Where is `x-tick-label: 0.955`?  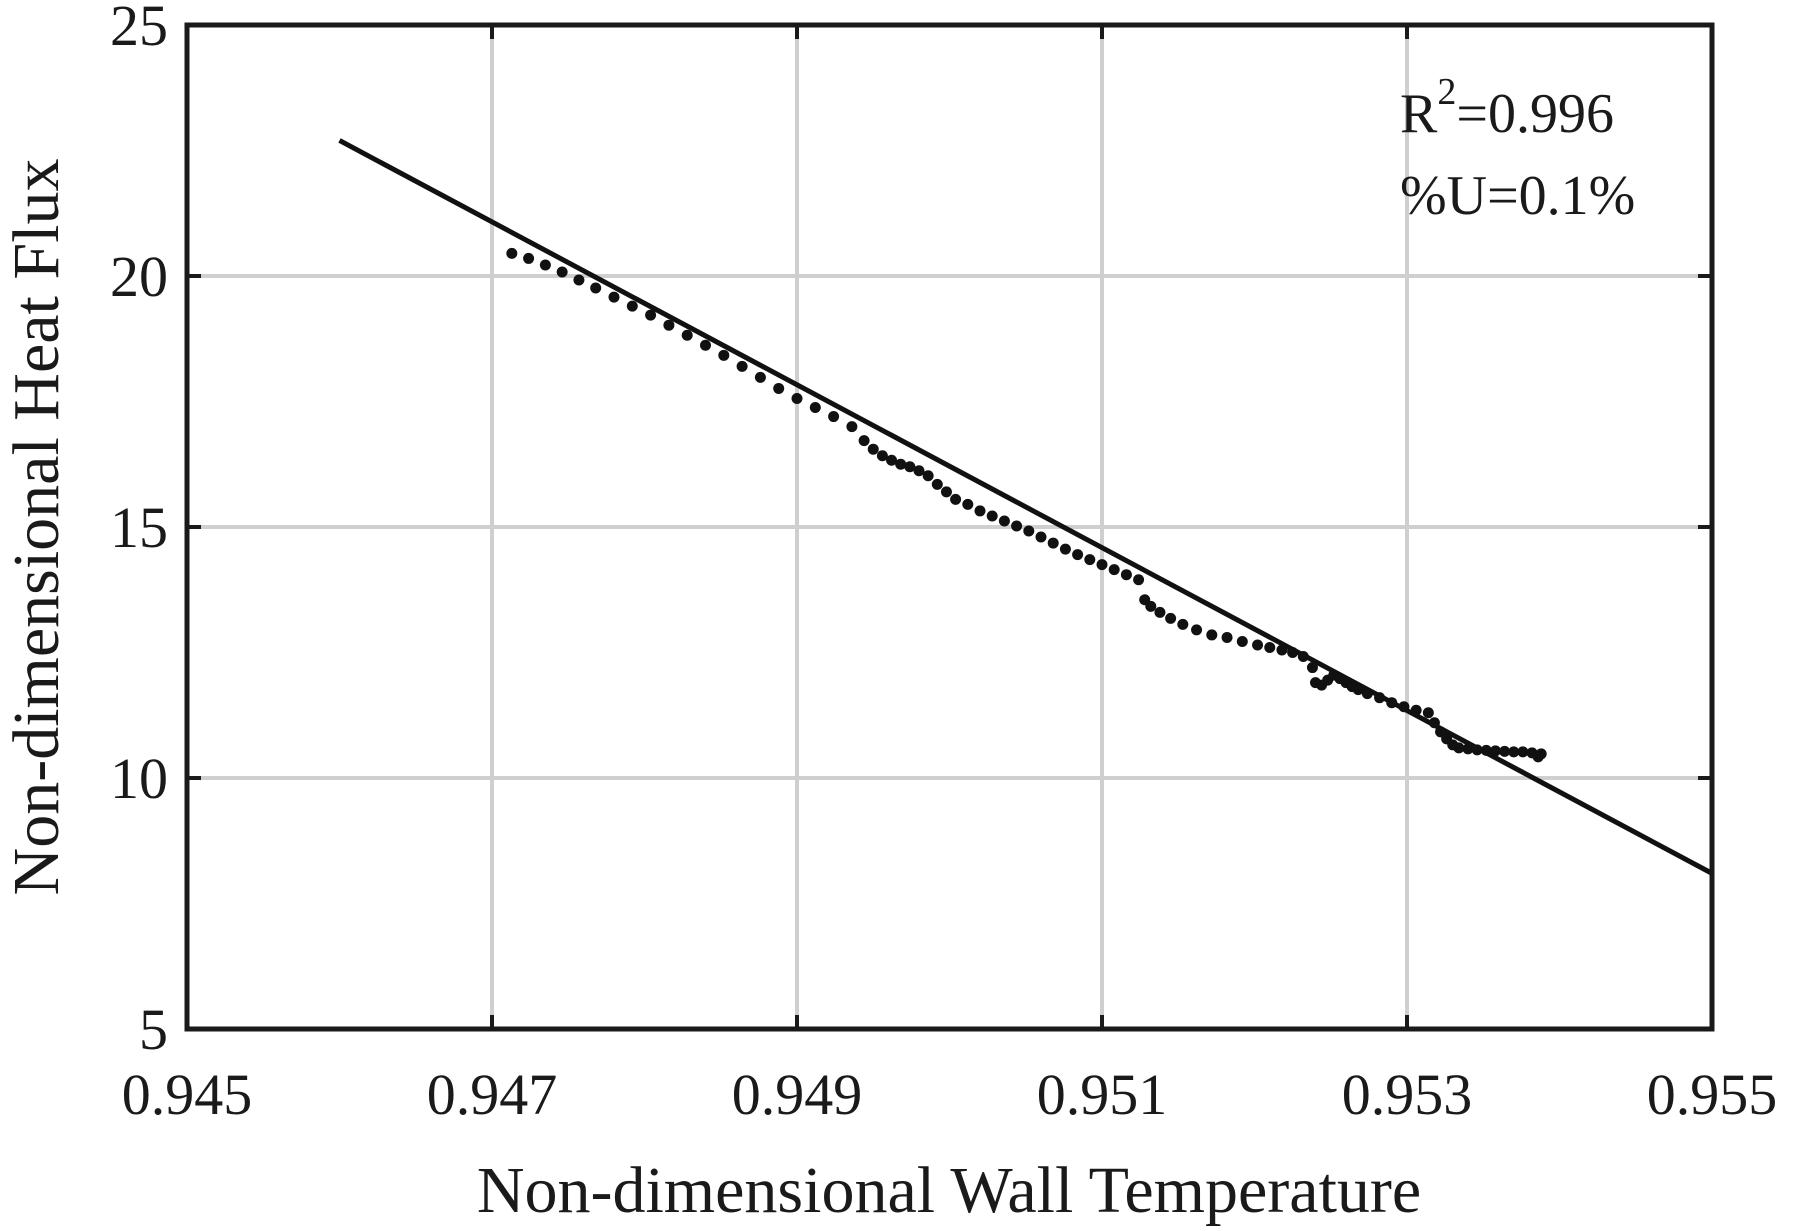 x-tick-label: 0.955 is located at coordinates (1712, 1094).